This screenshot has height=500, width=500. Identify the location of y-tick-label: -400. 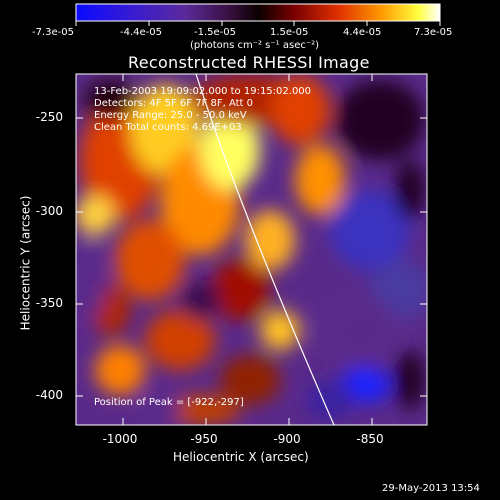
(49, 395).